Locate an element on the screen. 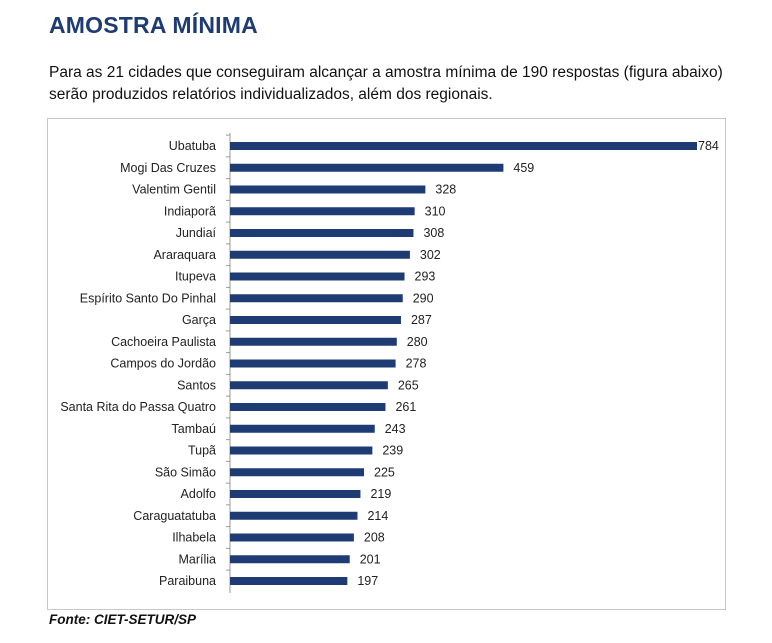  value-label: 239 is located at coordinates (392, 451).